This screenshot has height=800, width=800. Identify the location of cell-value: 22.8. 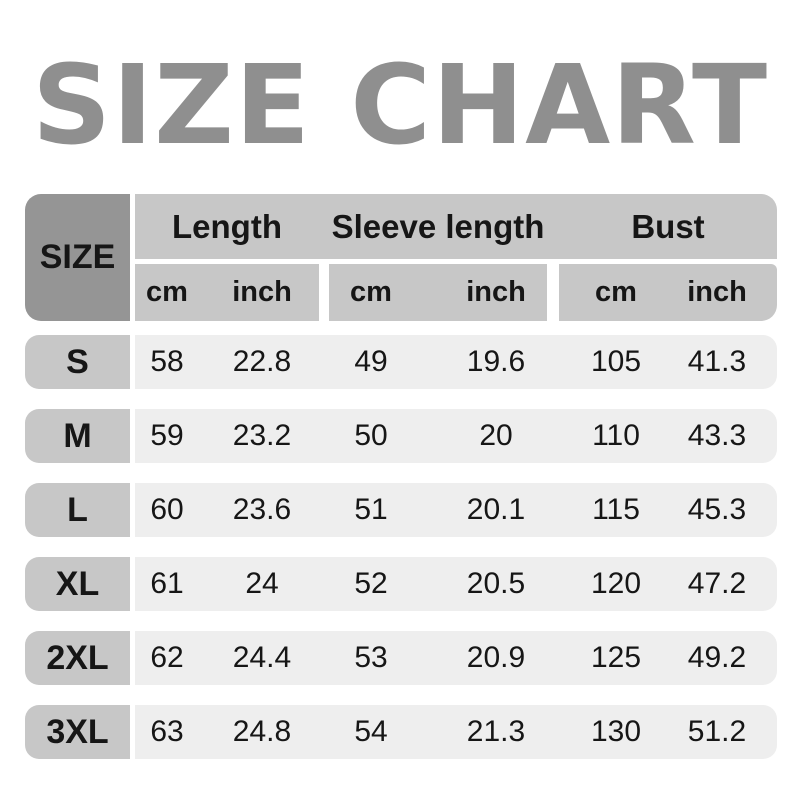
(262, 361).